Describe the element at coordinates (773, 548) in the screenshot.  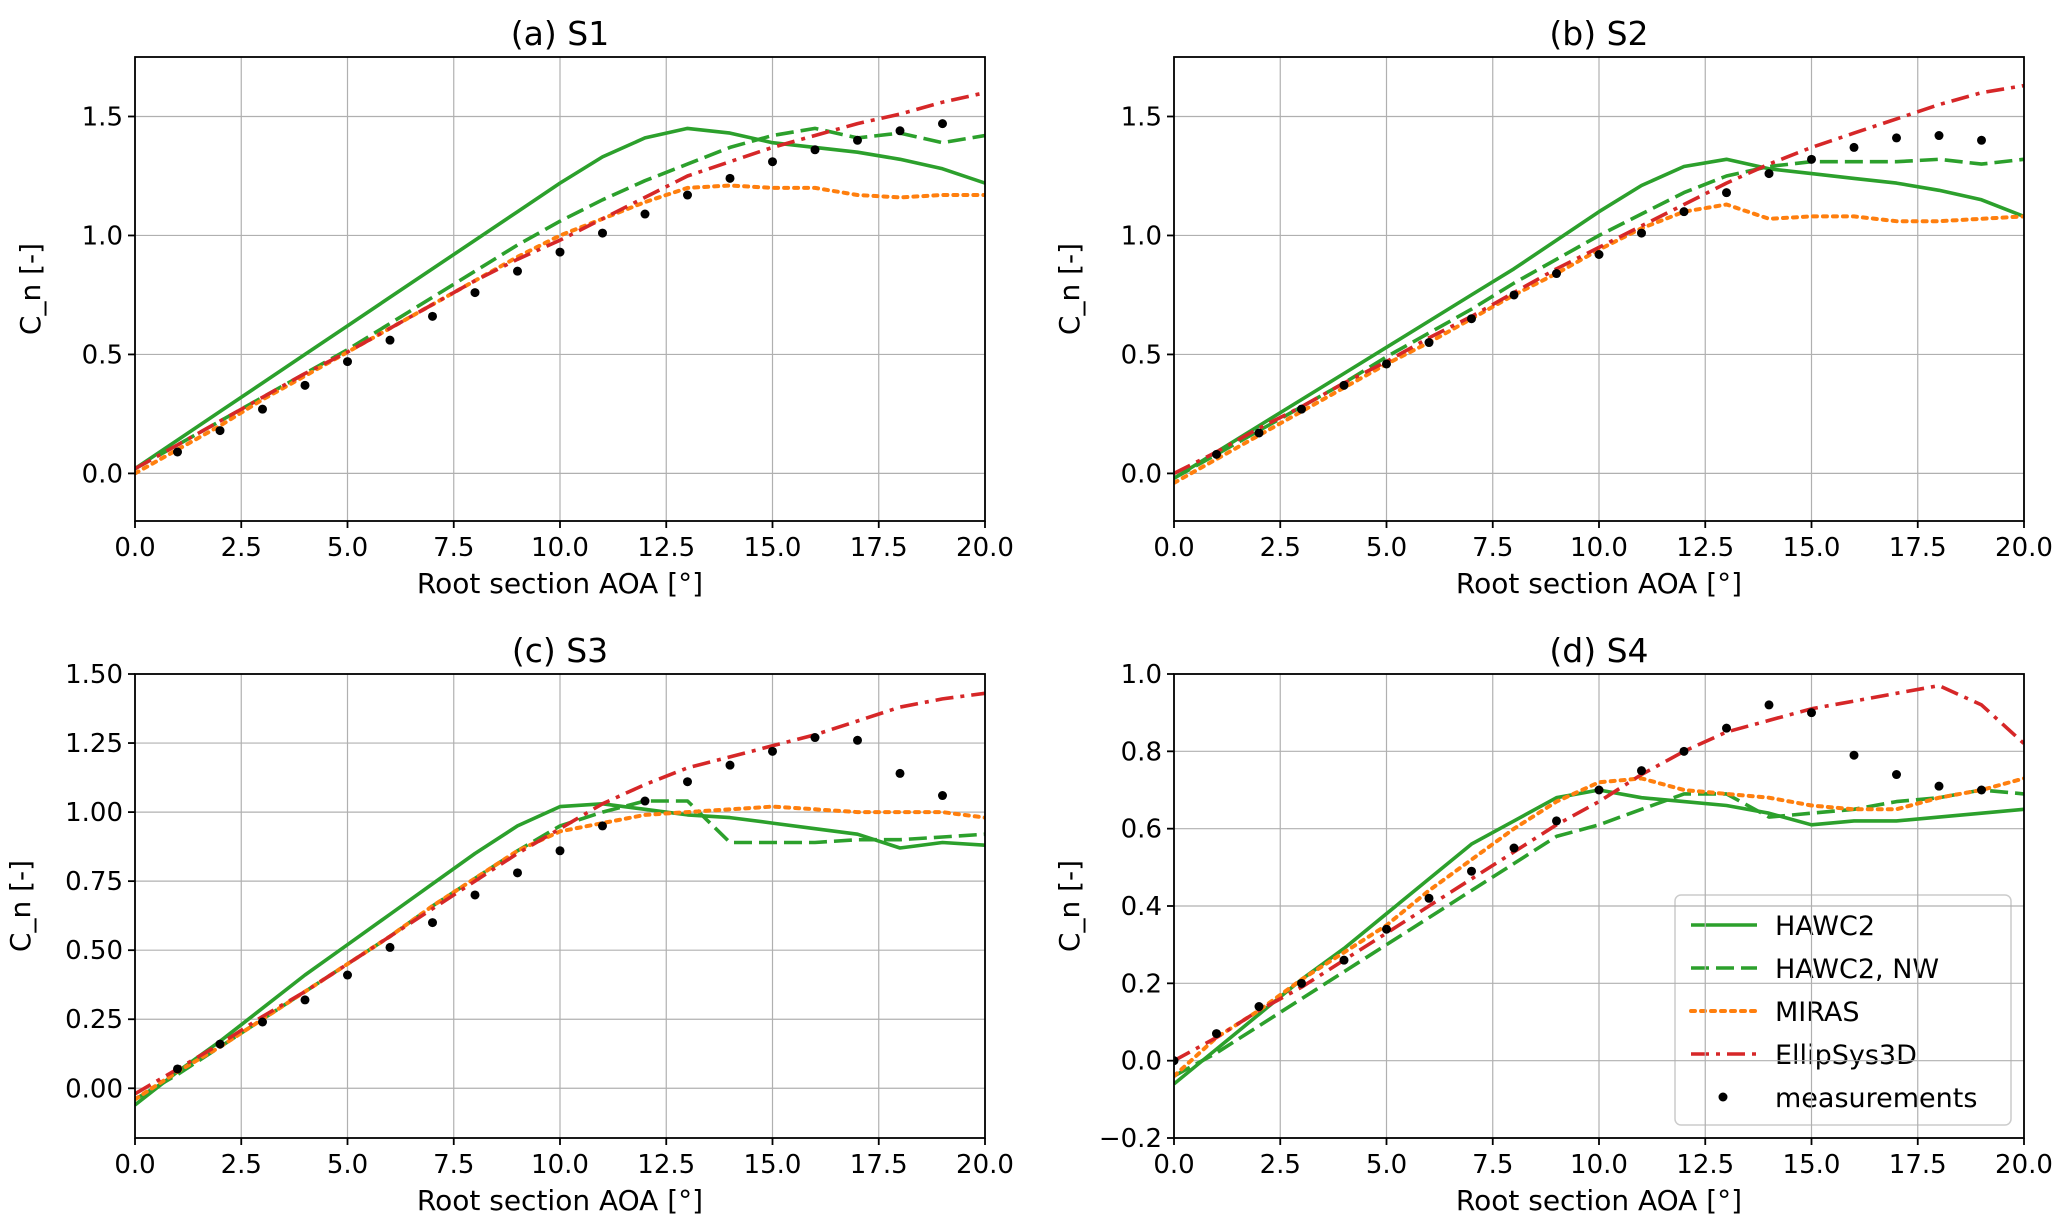
I see `panel-1-xtick-label-6: 15.0` at that location.